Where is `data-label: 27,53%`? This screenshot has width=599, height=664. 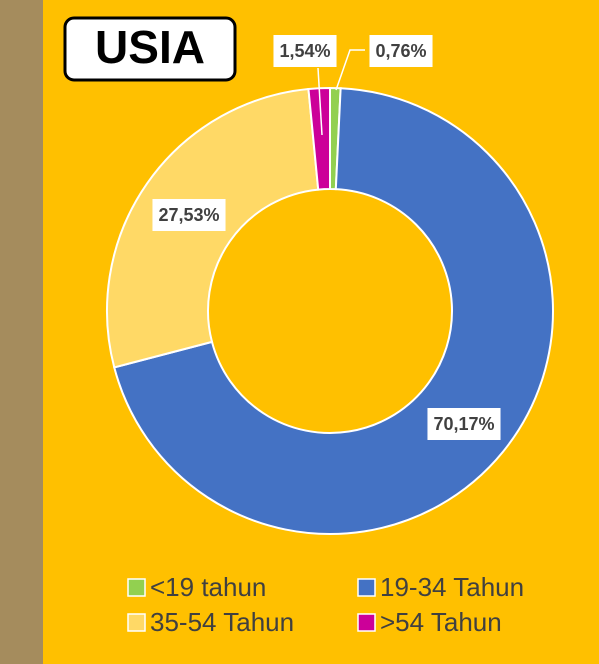 data-label: 27,53% is located at coordinates (188, 215).